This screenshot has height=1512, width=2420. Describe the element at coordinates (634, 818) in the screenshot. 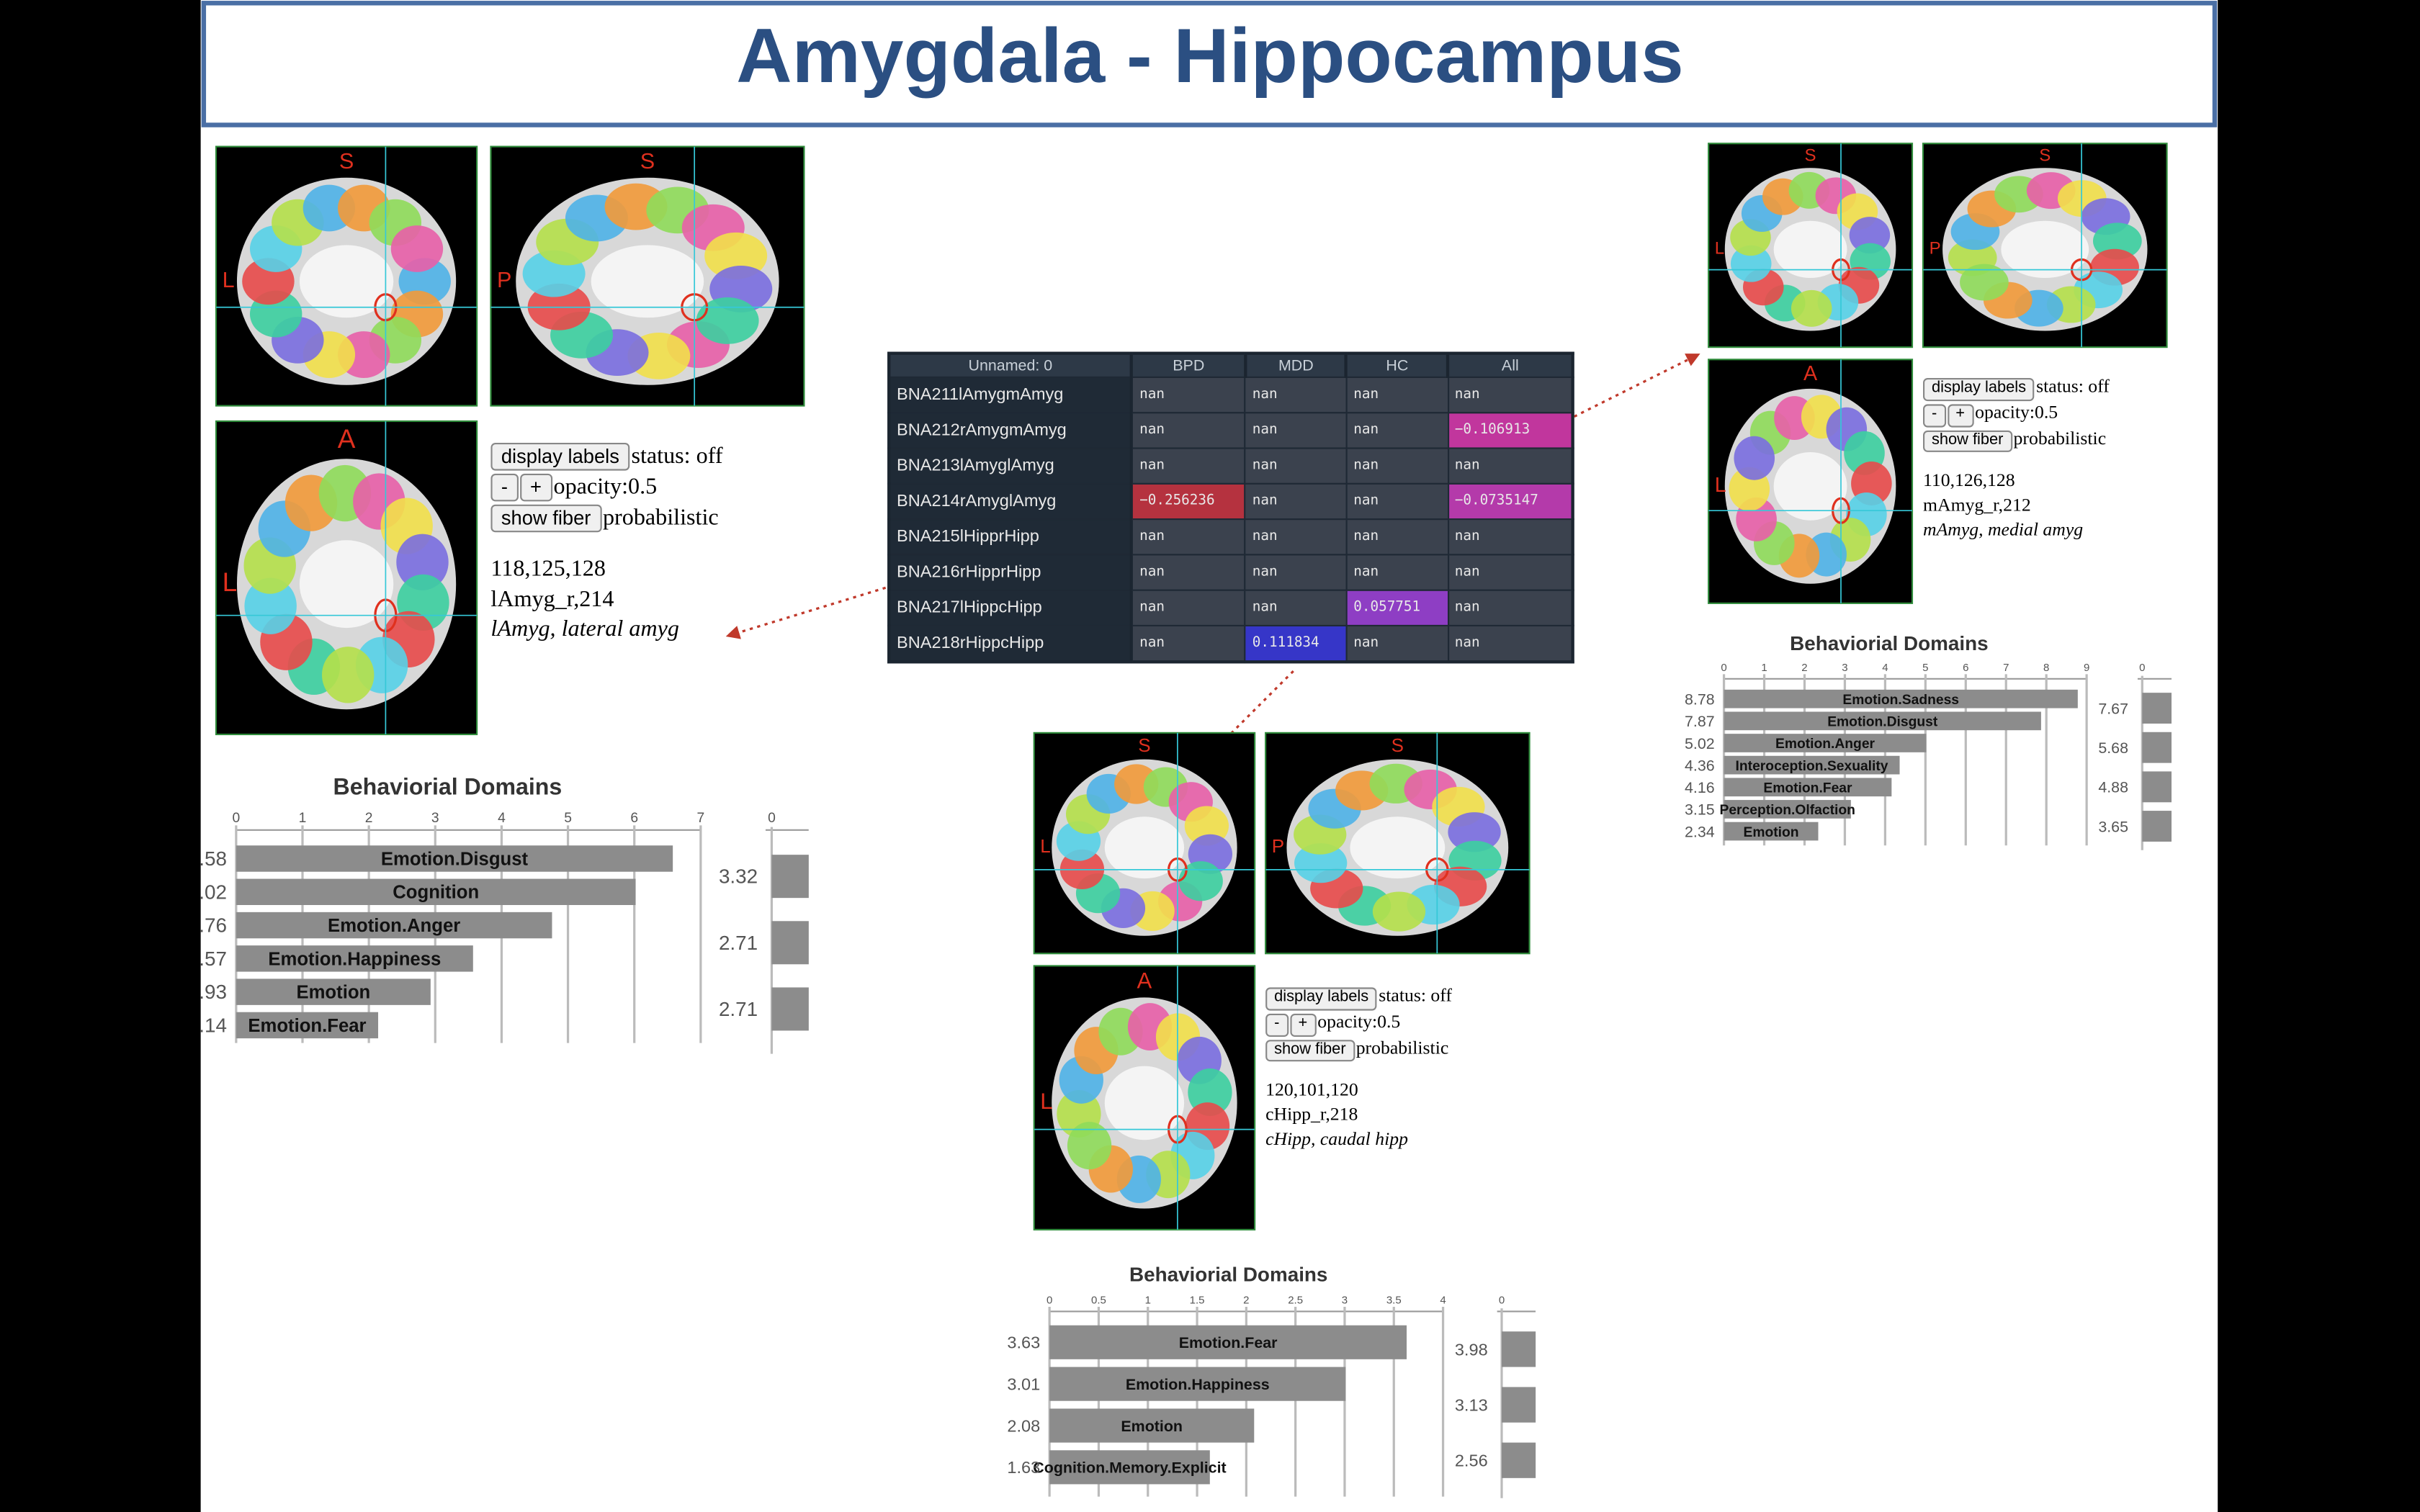

I see `x-tick-label: 6` at that location.